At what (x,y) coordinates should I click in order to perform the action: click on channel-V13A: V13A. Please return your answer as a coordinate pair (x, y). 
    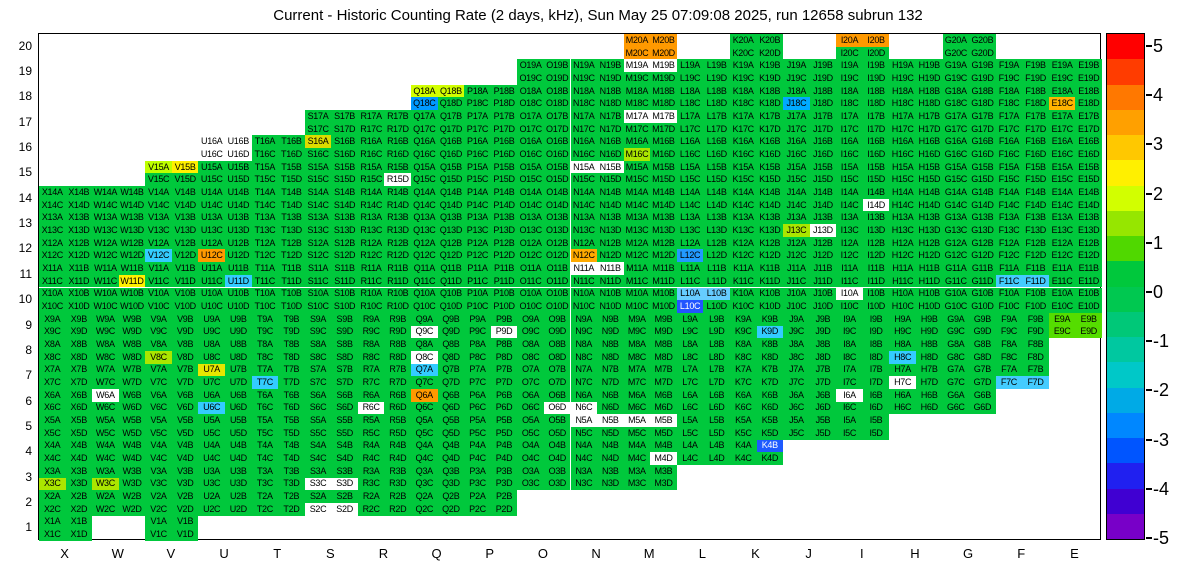
    Looking at the image, I should click on (158, 218).